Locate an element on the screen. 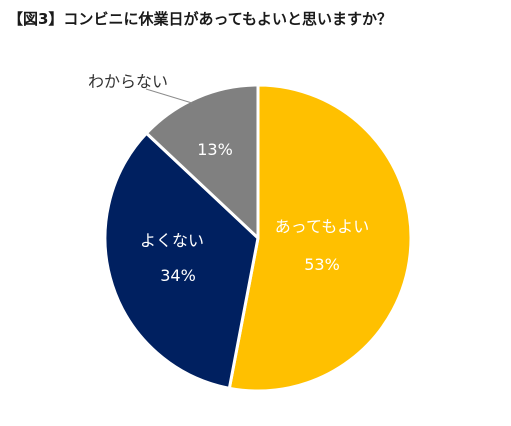 This screenshot has width=511, height=426. chart-title: 【図3】コンビニに休業日があってもよいと思いますか？ is located at coordinates (200, 19).